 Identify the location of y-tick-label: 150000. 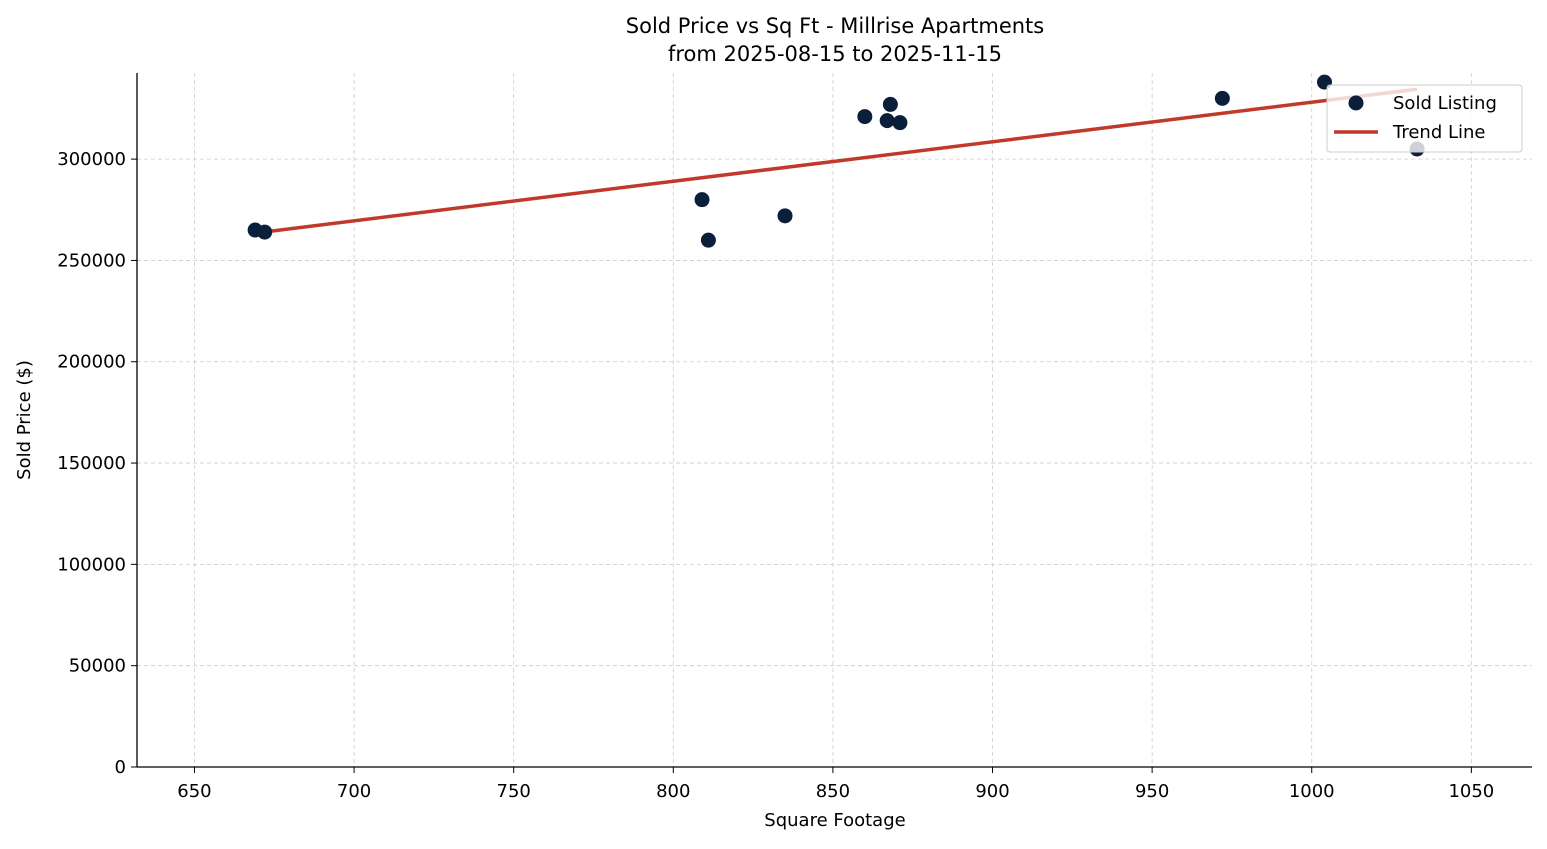
(91, 463).